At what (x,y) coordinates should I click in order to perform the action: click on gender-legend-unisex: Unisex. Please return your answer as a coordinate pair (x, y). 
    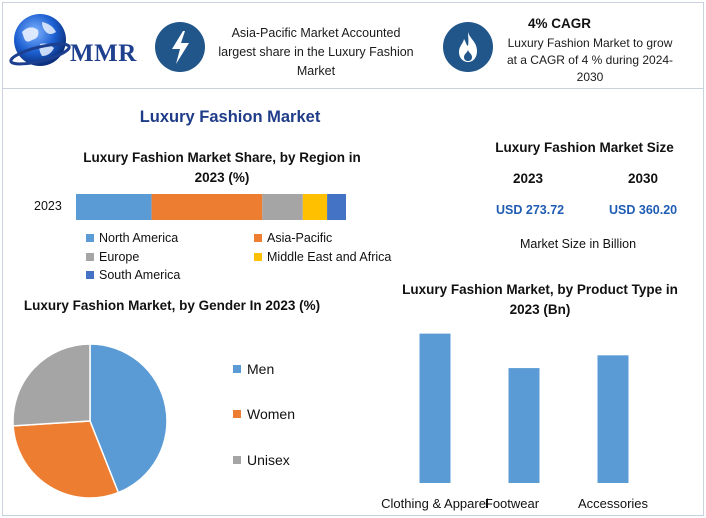
    Looking at the image, I should click on (261, 460).